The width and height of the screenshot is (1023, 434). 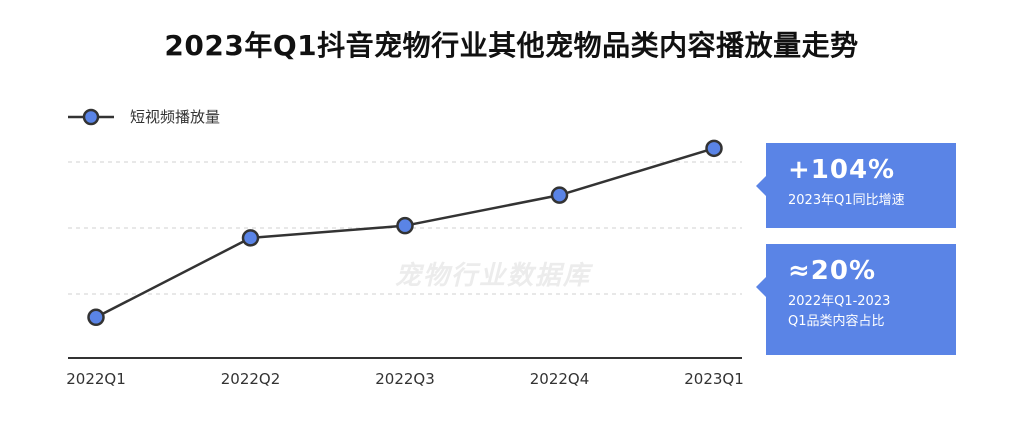 I want to click on category-share-value: ≈20%, so click(x=832, y=271).